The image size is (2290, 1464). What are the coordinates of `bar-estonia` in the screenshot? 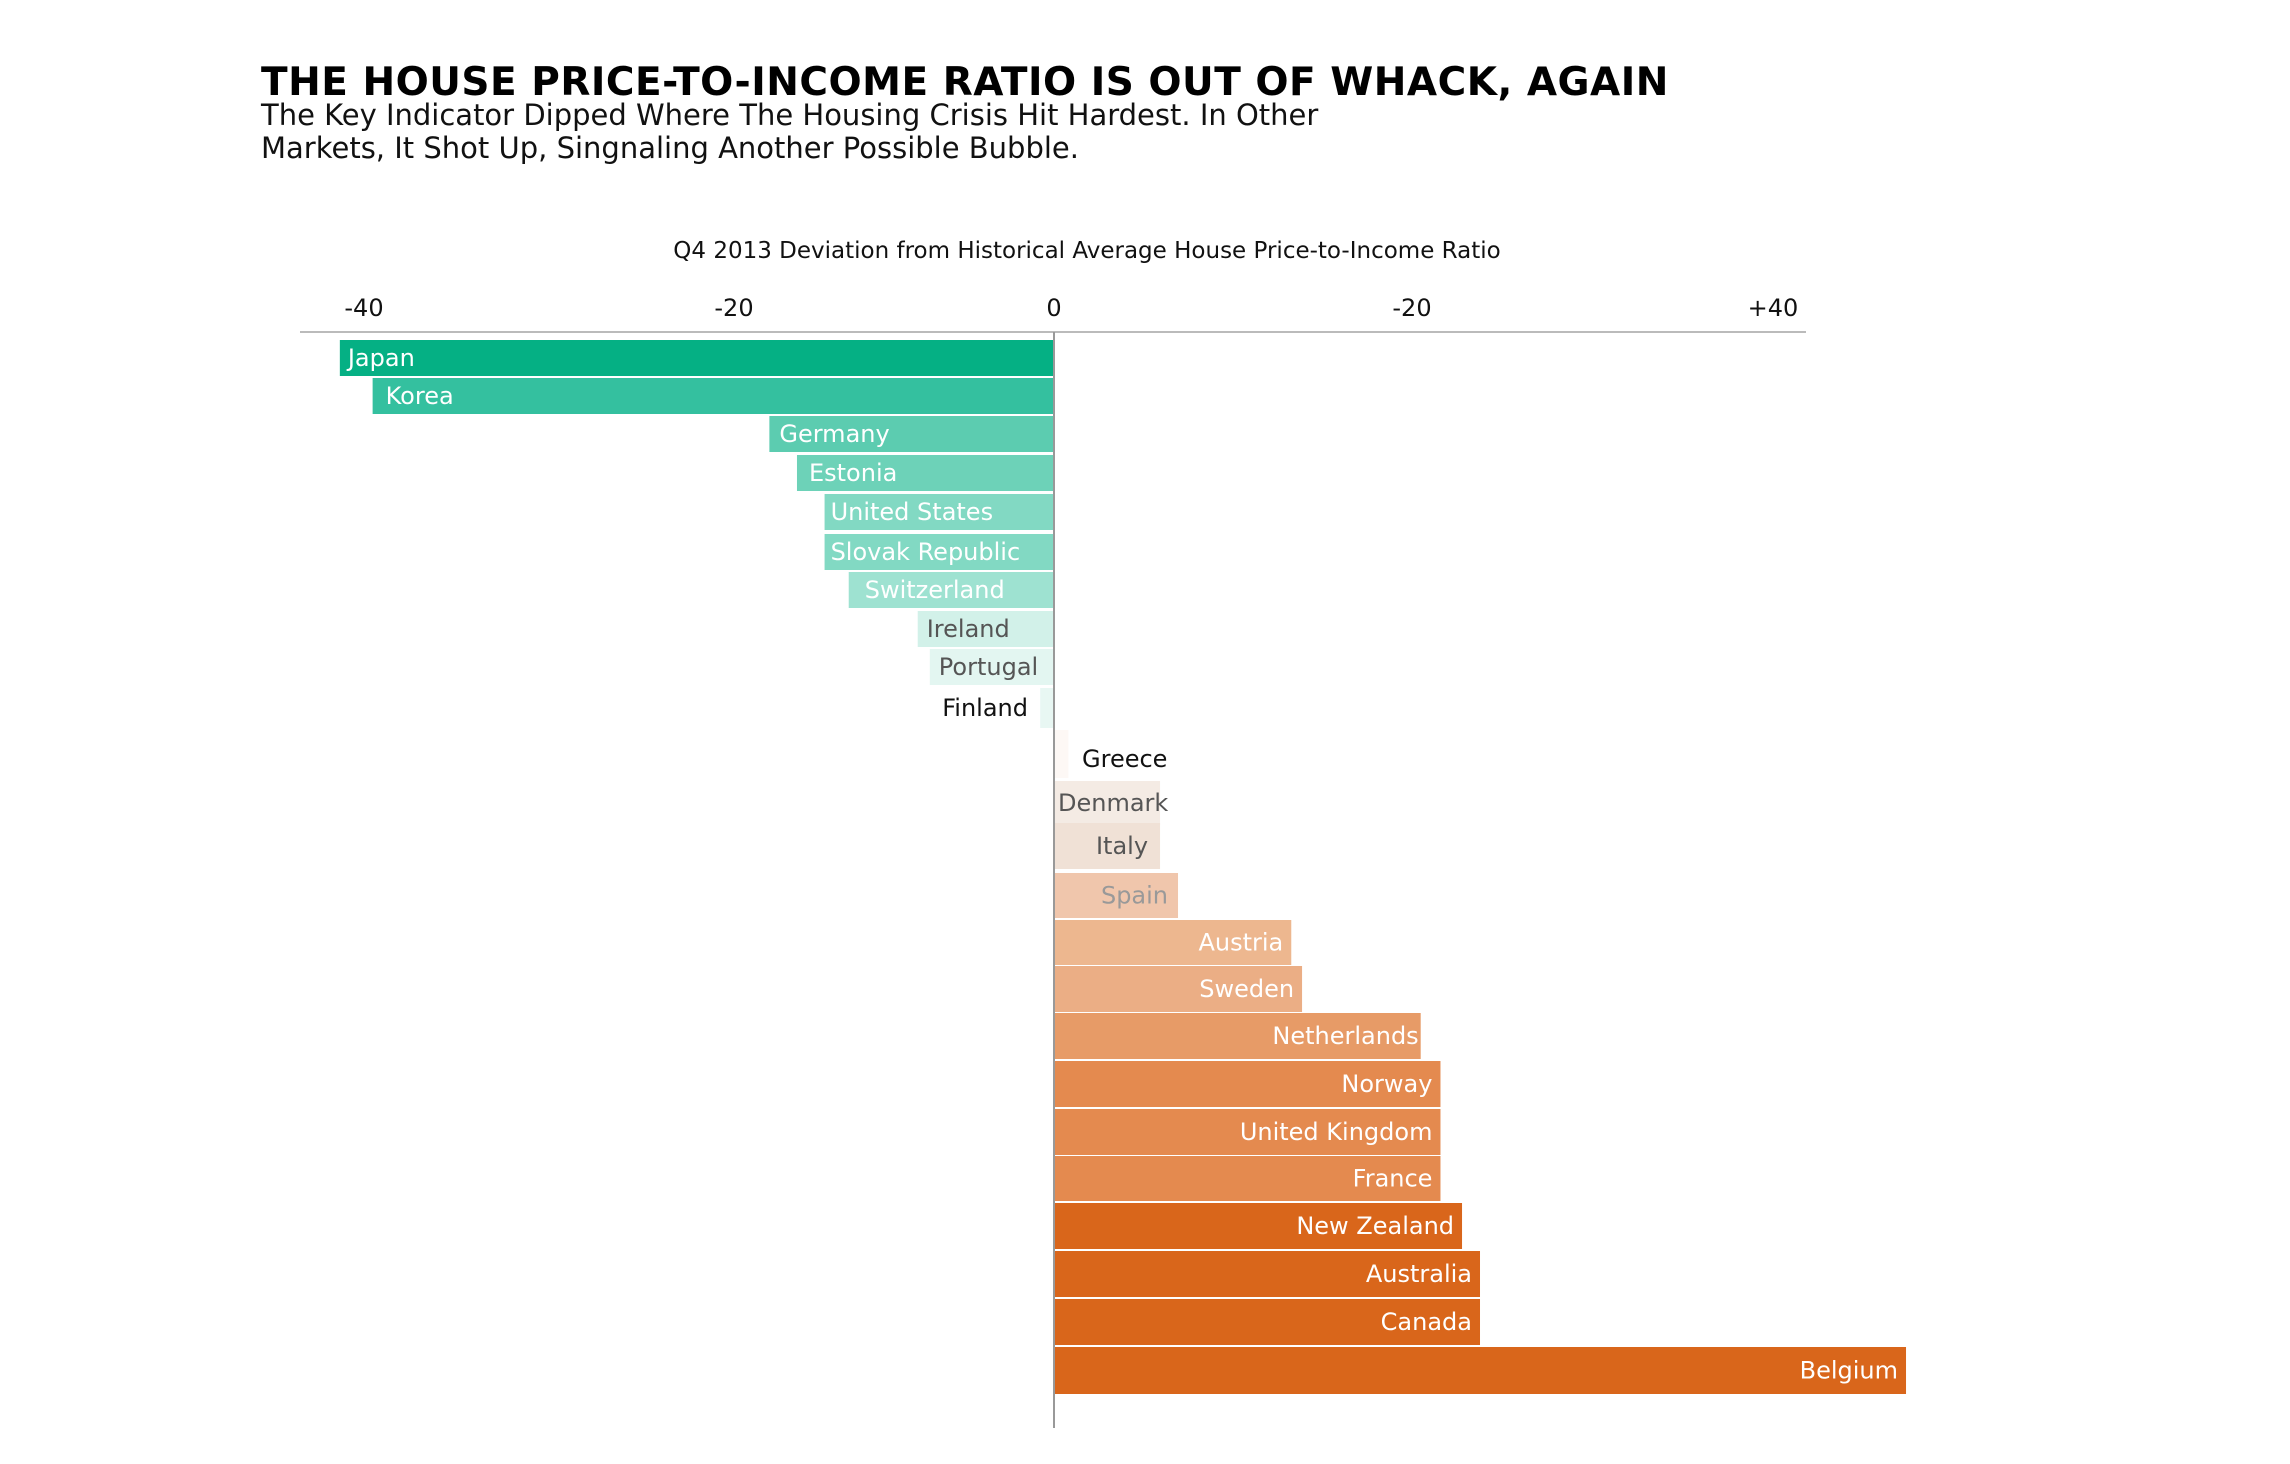 It's located at (925, 473).